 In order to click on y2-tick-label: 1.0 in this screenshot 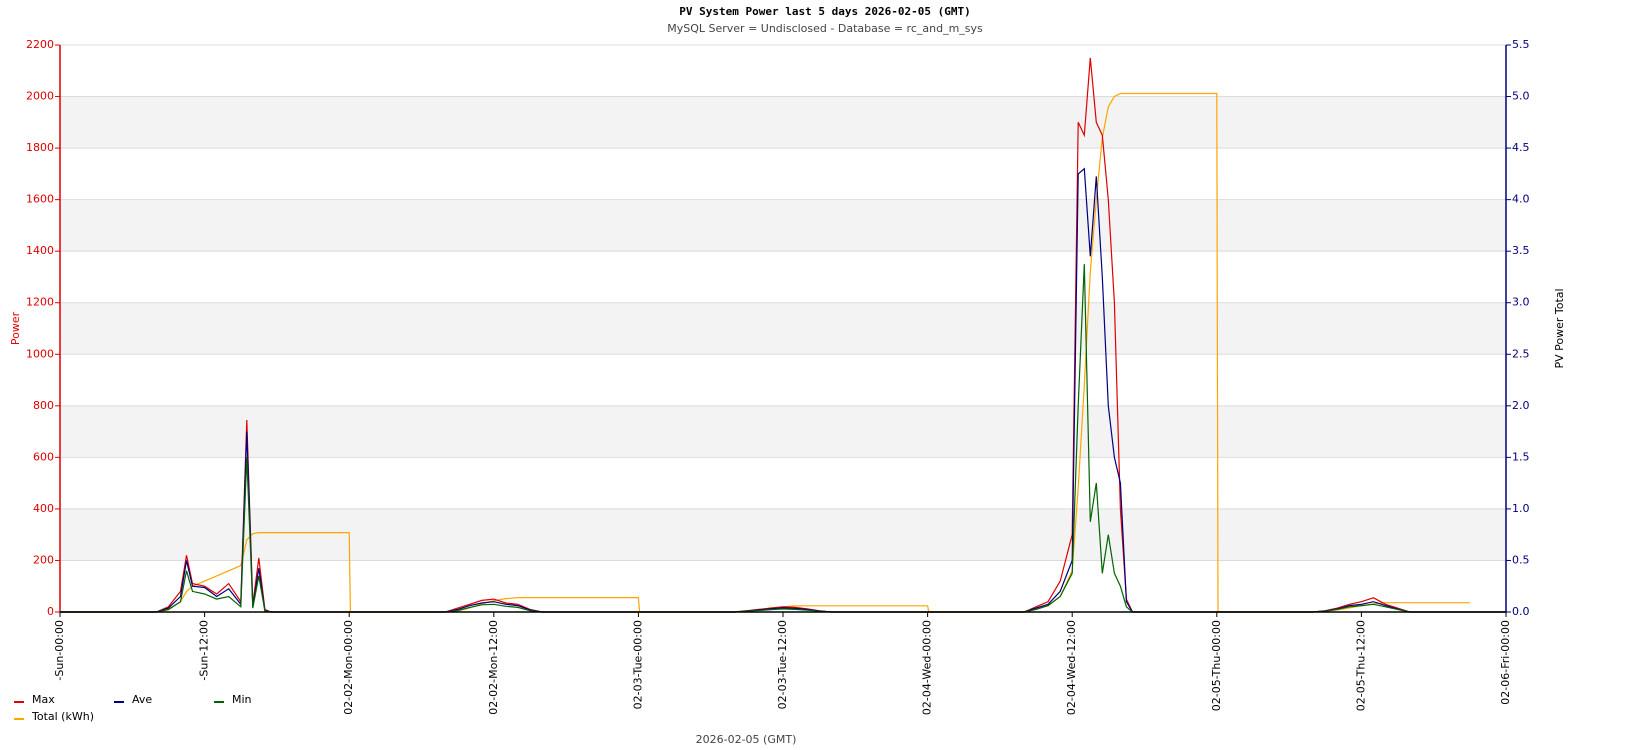, I will do `click(1521, 508)`.